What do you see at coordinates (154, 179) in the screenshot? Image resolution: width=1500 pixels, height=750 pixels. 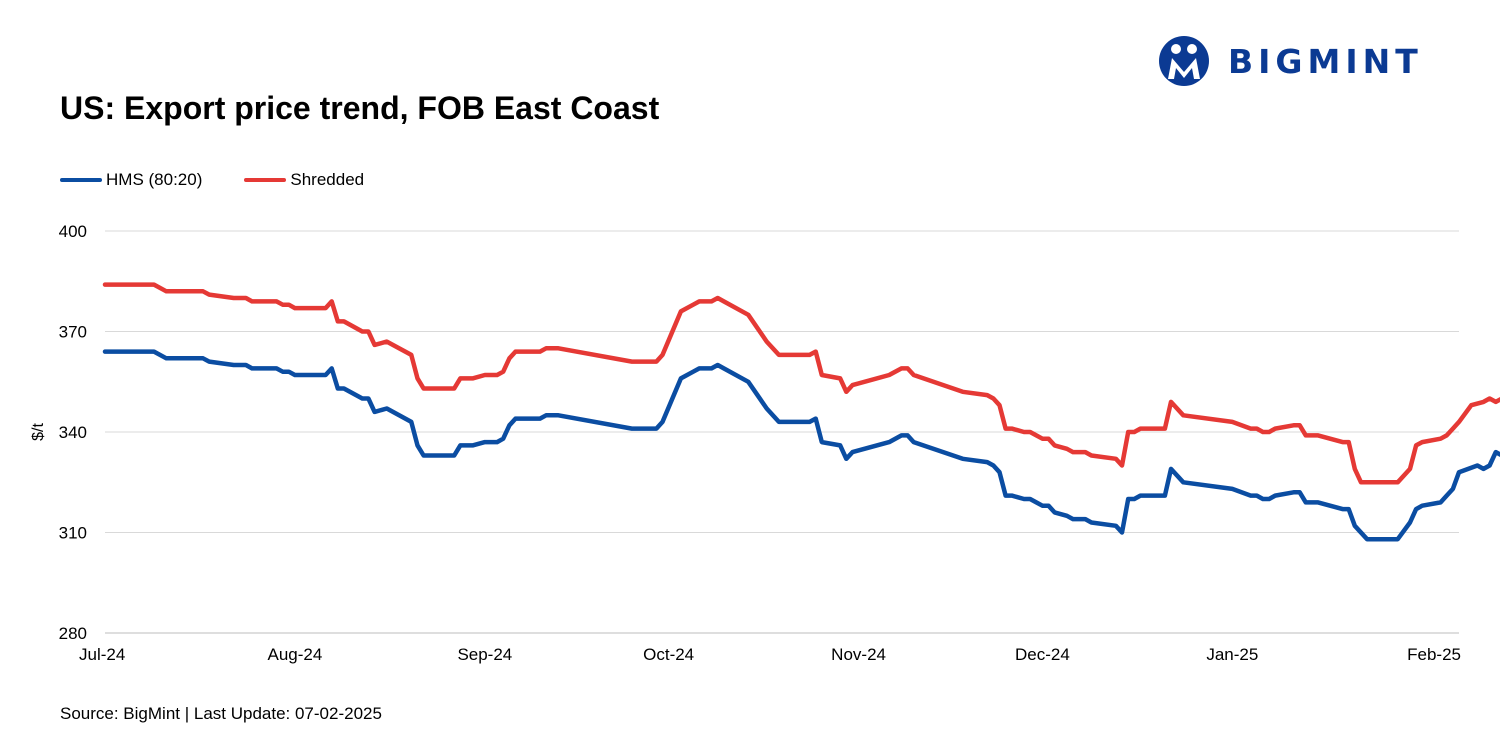 I see `legend-label-hms: HMS (80:20)` at bounding box center [154, 179].